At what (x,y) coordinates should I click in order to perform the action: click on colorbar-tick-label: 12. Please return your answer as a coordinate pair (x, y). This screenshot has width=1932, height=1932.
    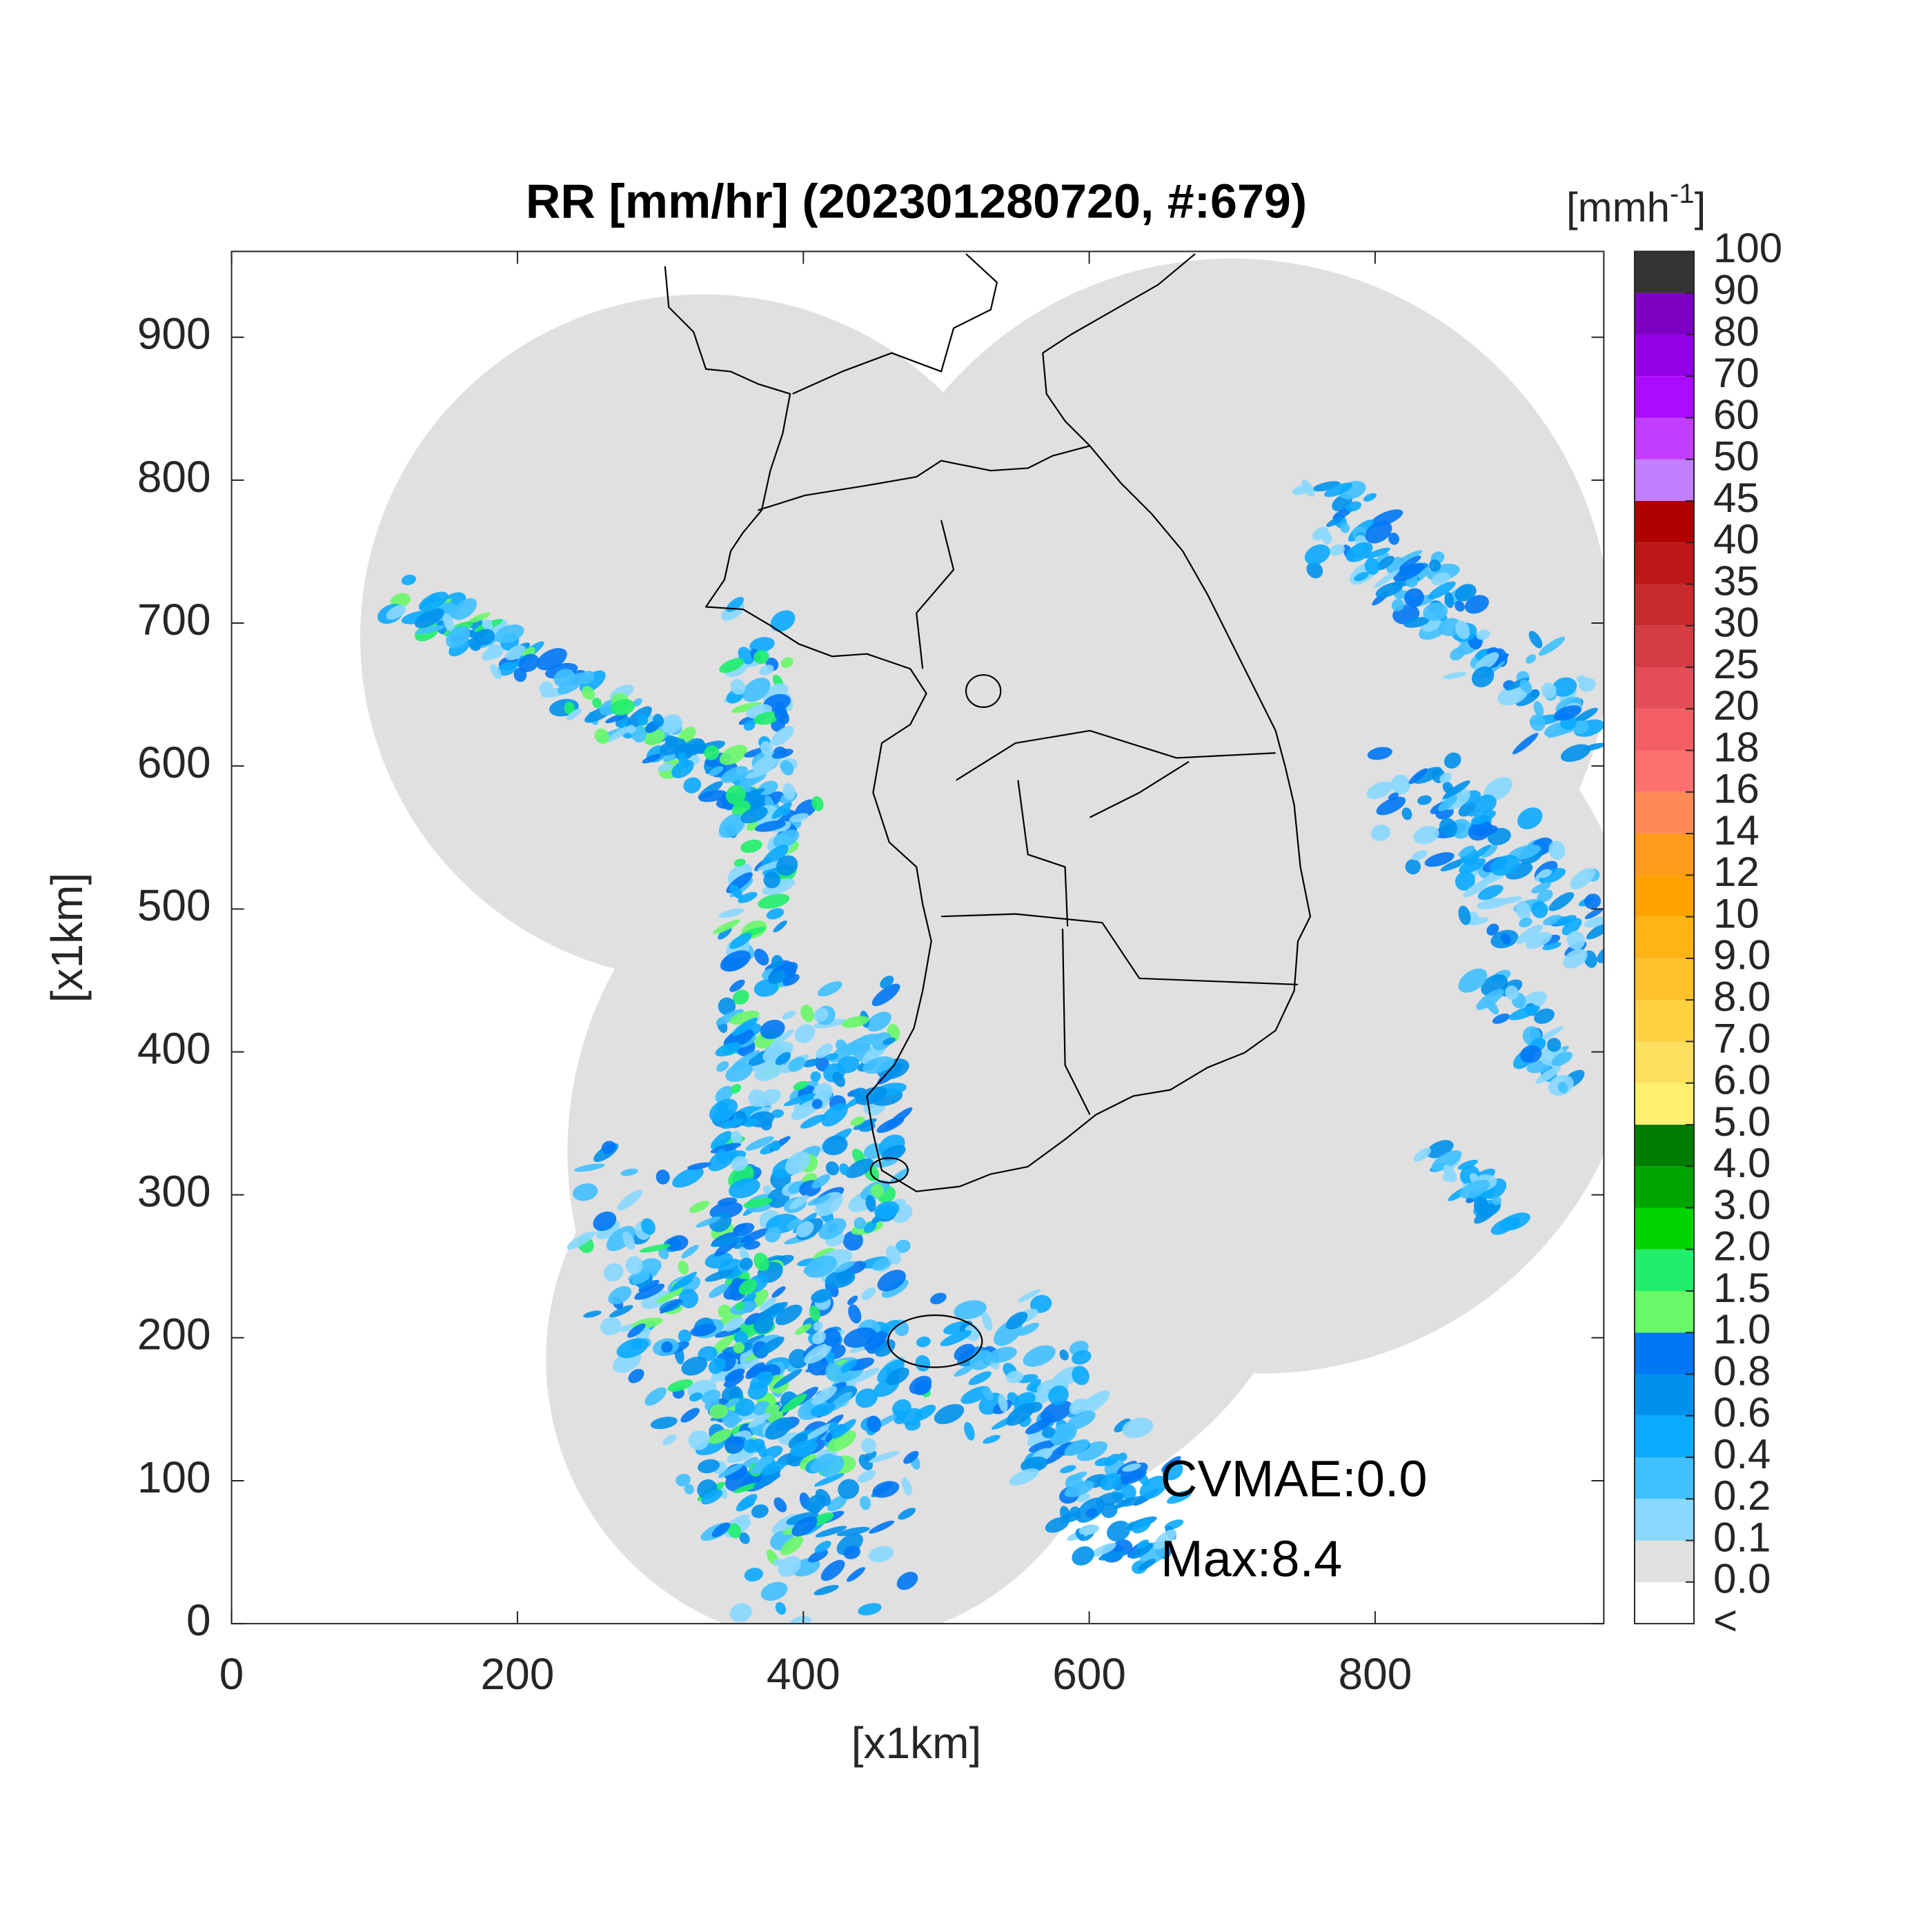
    Looking at the image, I should click on (1736, 872).